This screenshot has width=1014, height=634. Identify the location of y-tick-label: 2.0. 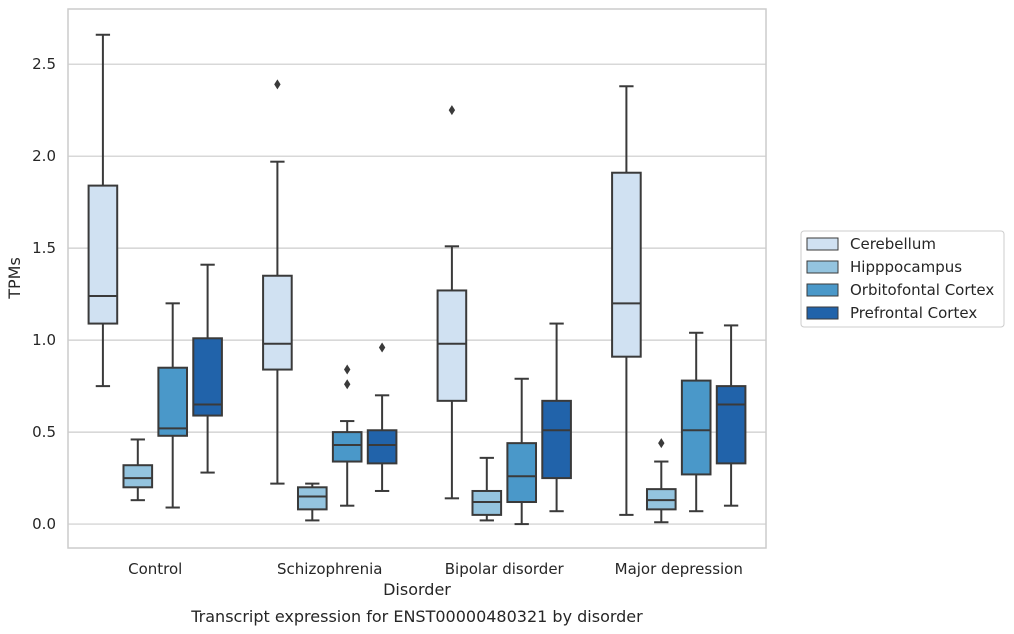
(44, 156).